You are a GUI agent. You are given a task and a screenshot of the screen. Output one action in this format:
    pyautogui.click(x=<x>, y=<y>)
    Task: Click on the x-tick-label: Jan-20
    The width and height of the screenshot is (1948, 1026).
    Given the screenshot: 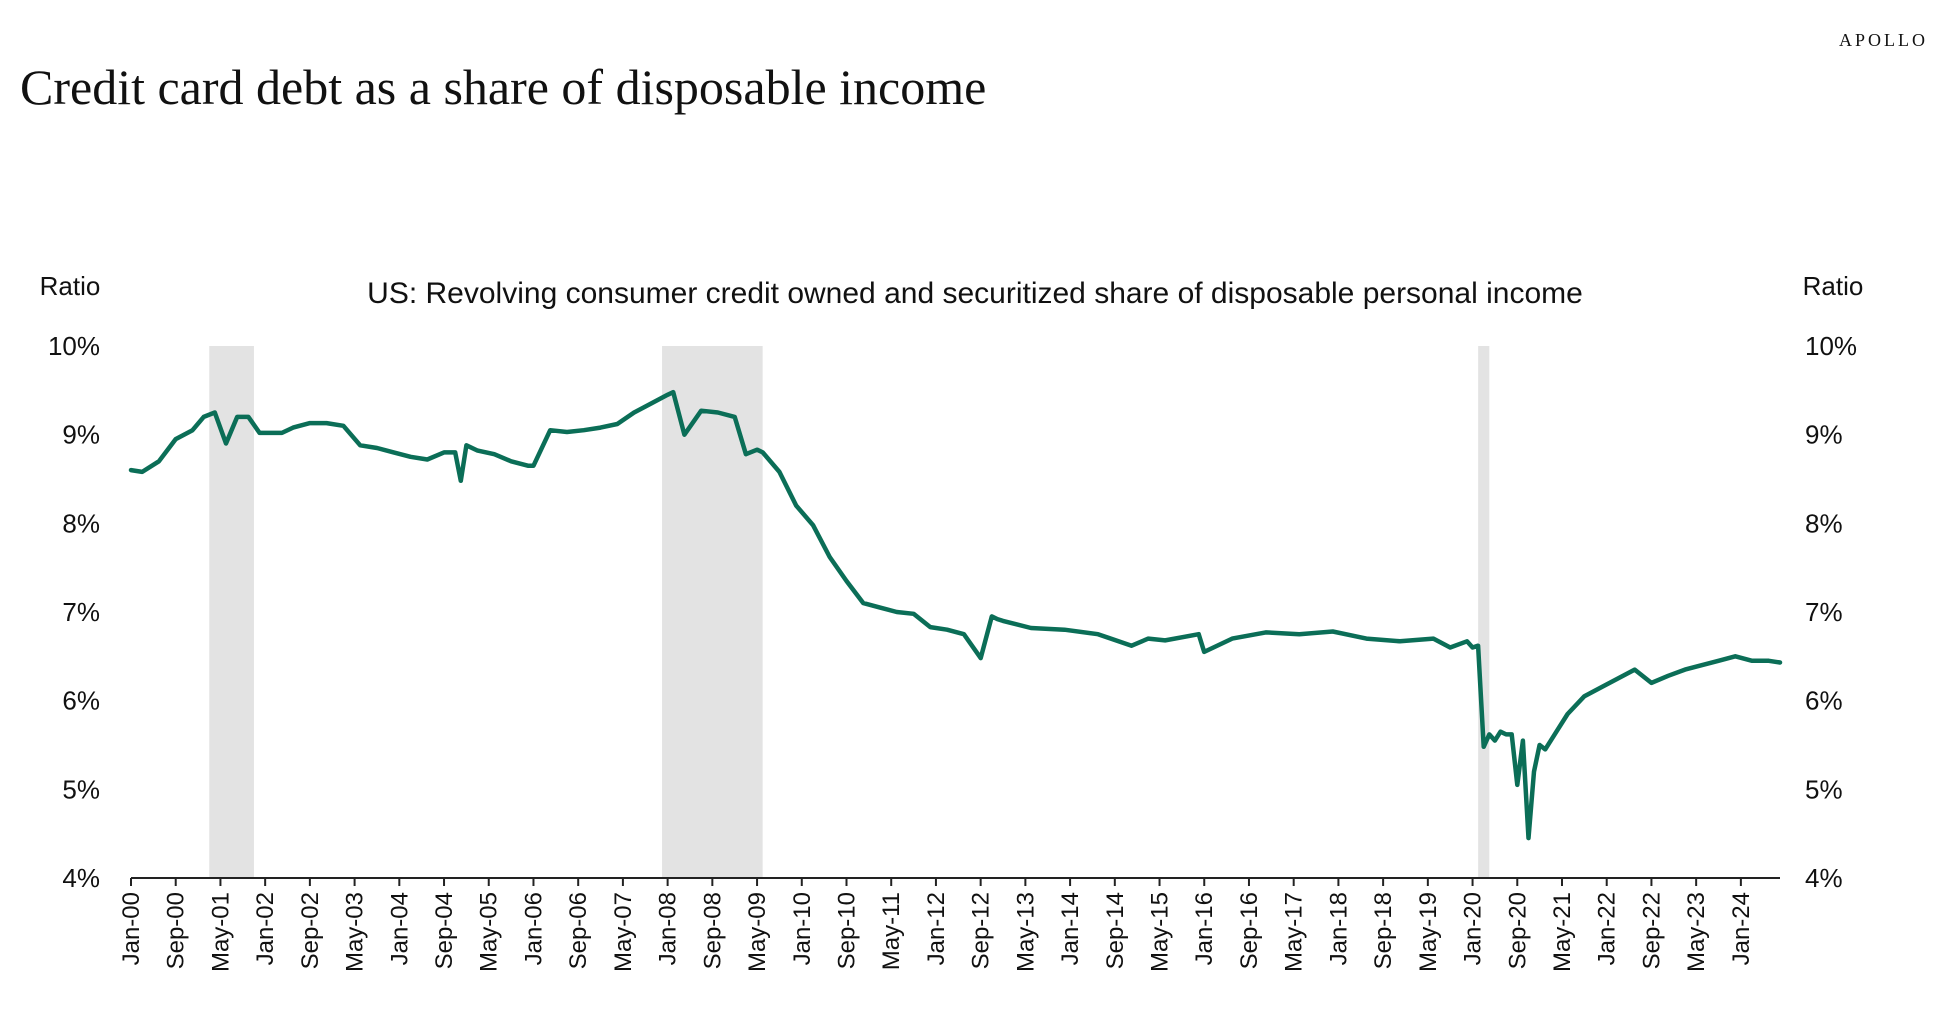 What is the action you would take?
    pyautogui.click(x=1473, y=928)
    